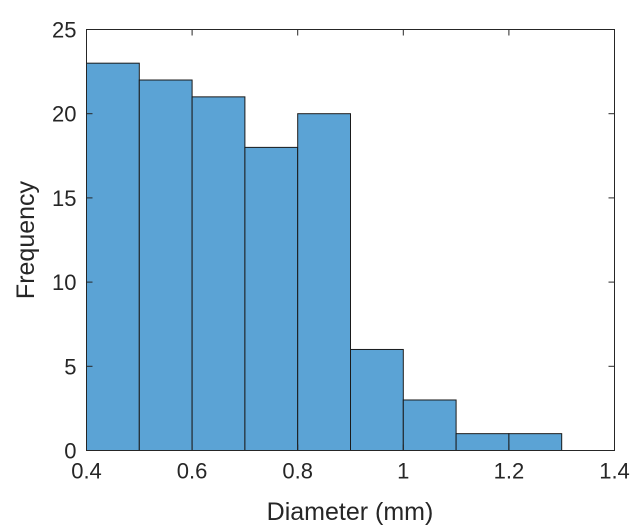  What do you see at coordinates (70, 451) in the screenshot?
I see `y-tick-label: 0` at bounding box center [70, 451].